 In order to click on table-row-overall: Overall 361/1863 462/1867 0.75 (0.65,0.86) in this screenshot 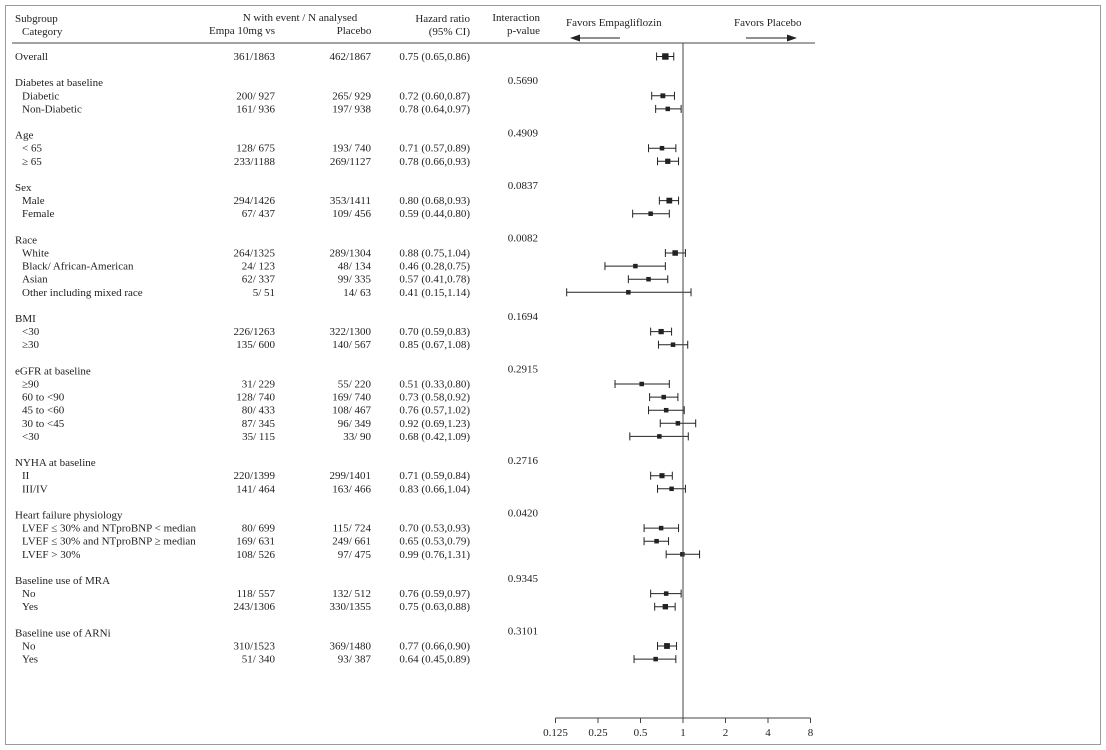, I will do `click(242, 57)`.